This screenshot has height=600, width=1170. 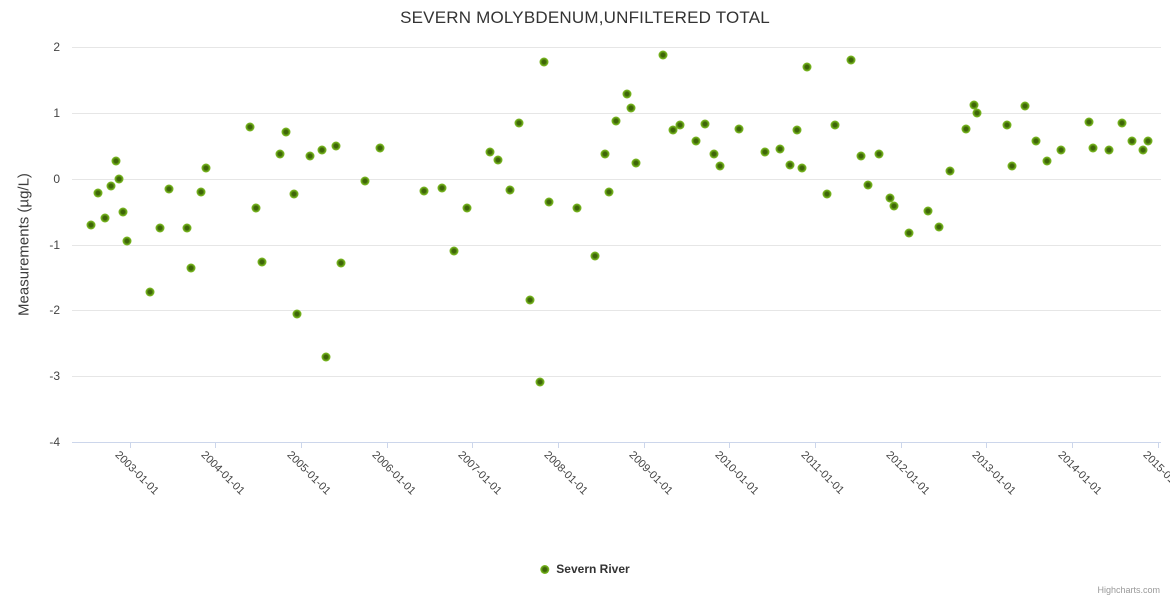 What do you see at coordinates (616, 377) in the screenshot?
I see `y-gridline` at bounding box center [616, 377].